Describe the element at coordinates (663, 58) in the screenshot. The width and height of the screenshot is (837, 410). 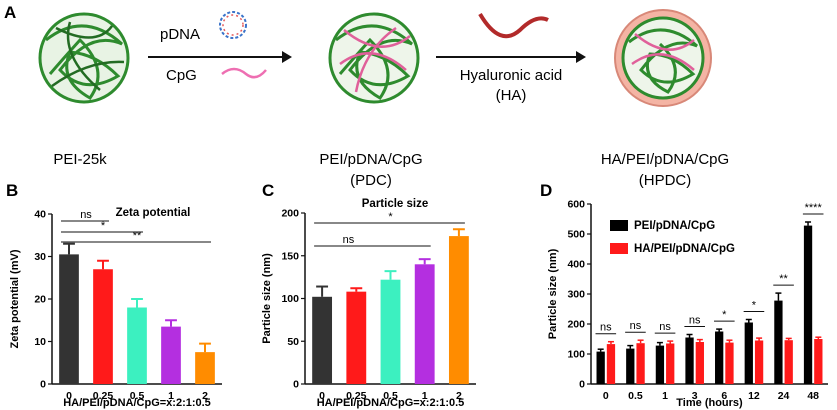
I see `hpdc-particle-icon` at that location.